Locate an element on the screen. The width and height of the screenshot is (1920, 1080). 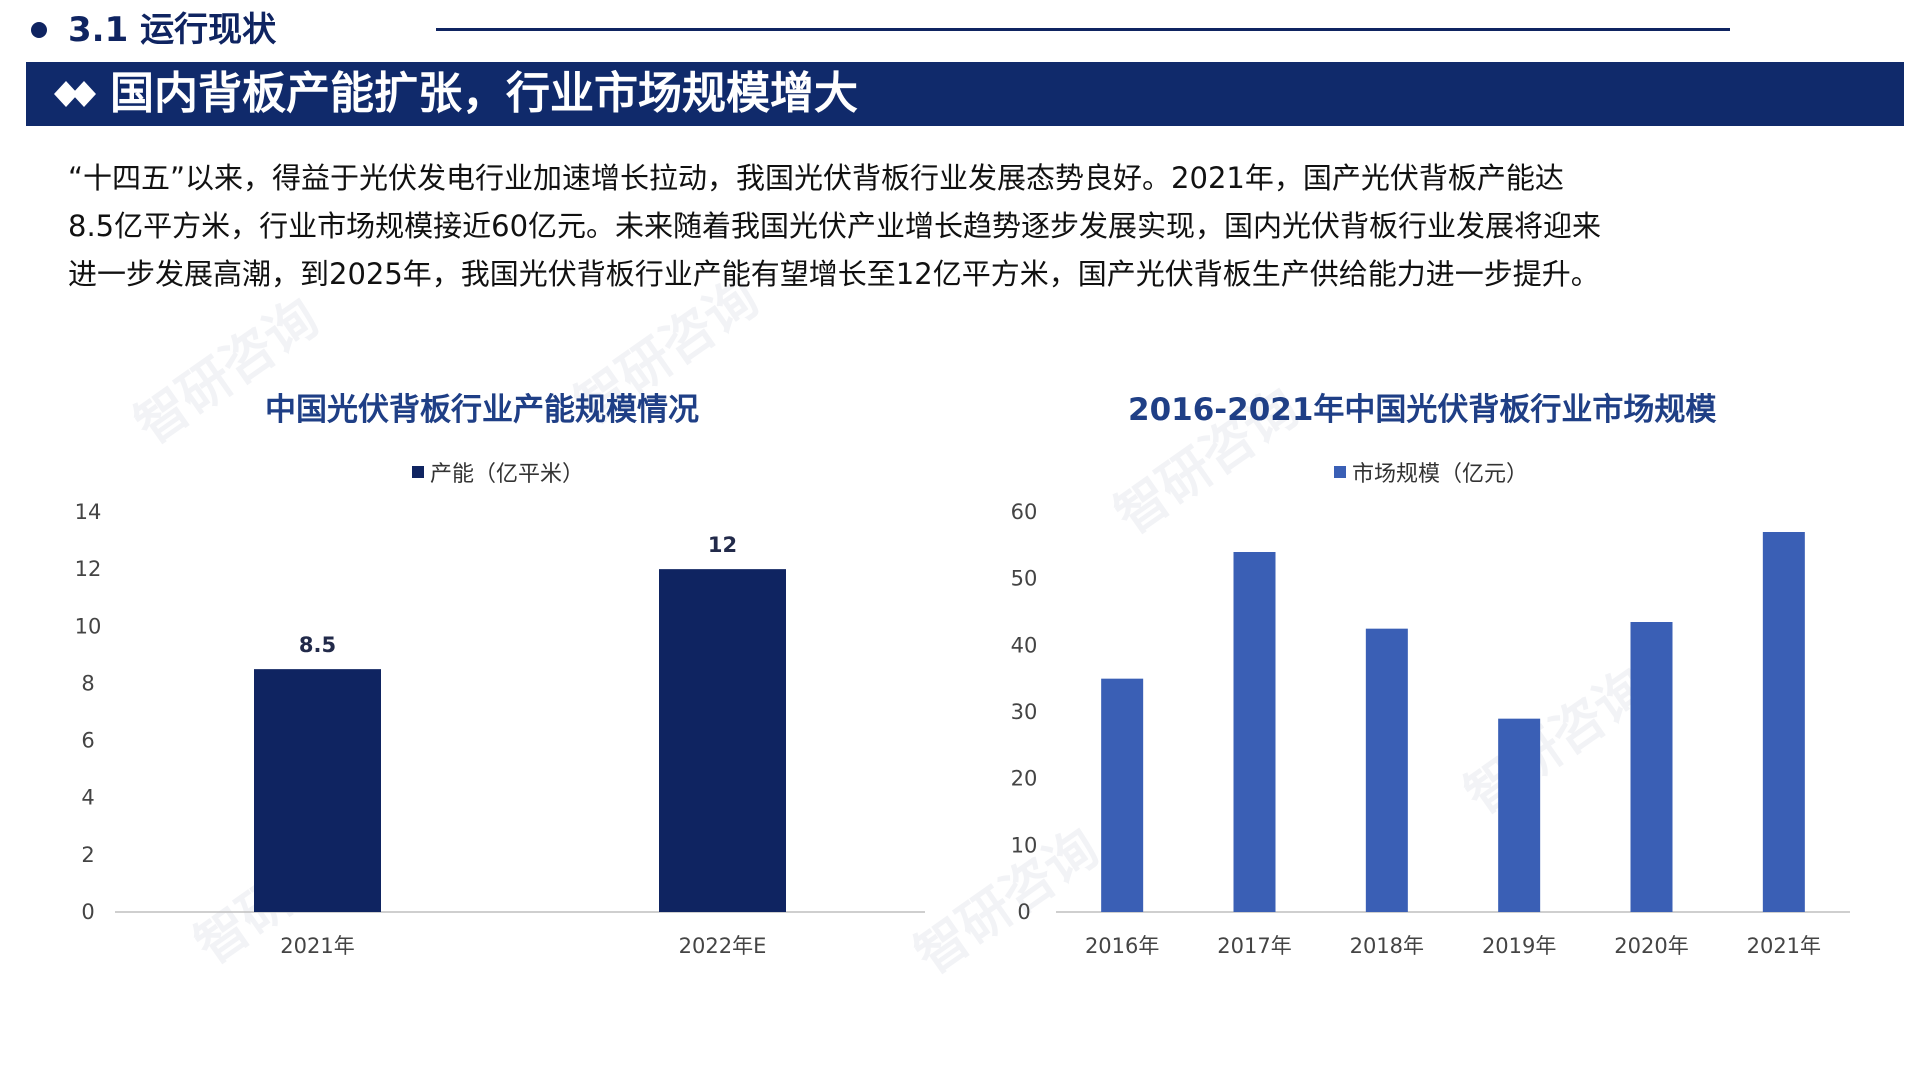
data-label: 12 is located at coordinates (722, 545).